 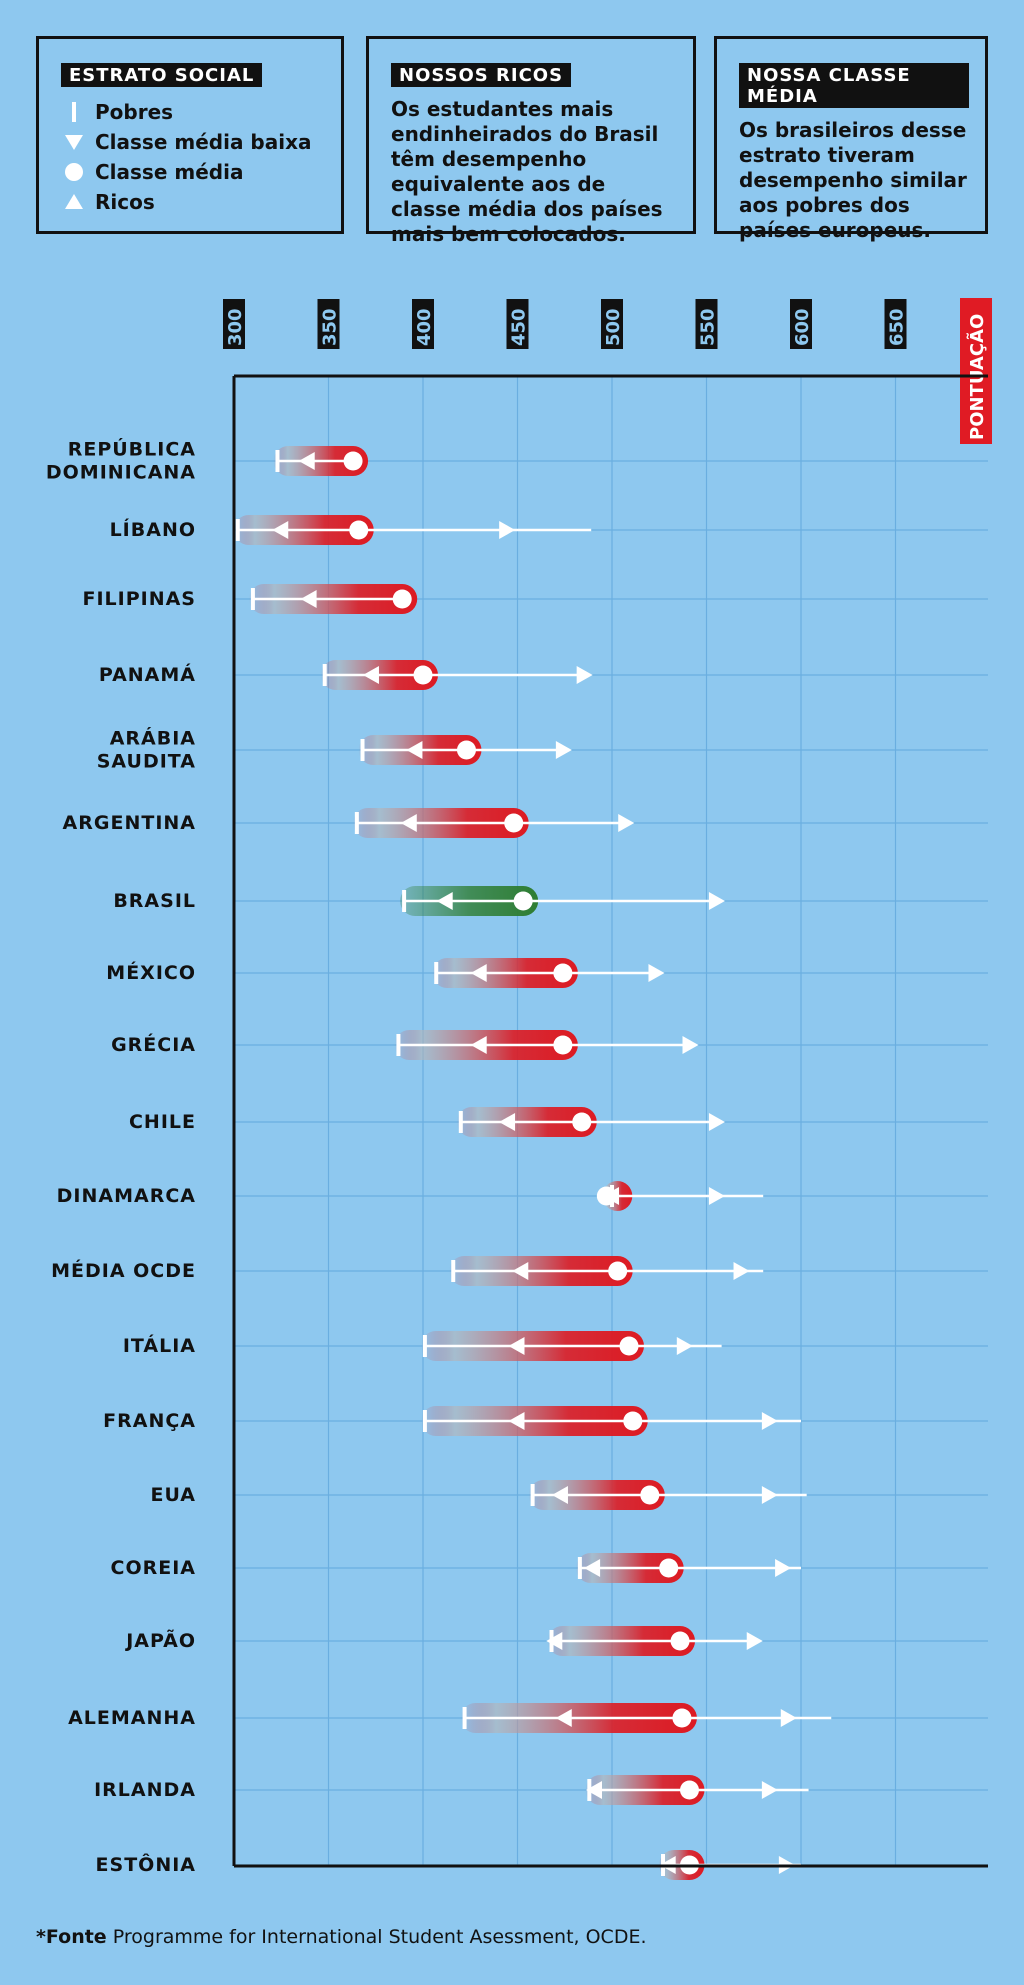 I want to click on triangle-down-icon, so click(x=74, y=142).